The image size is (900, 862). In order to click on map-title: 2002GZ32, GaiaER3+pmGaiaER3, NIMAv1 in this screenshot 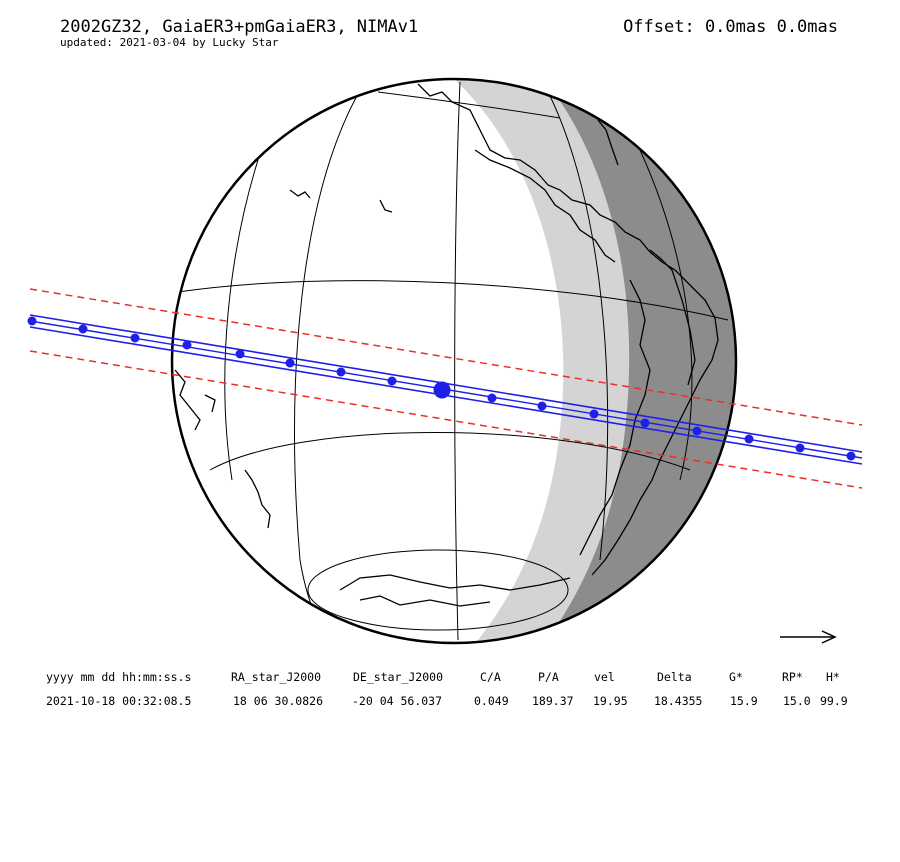, I will do `click(239, 27)`.